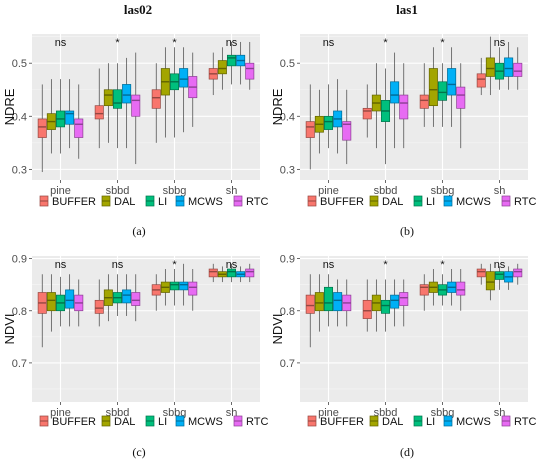  I want to click on caption-d: (d), so click(407, 452).